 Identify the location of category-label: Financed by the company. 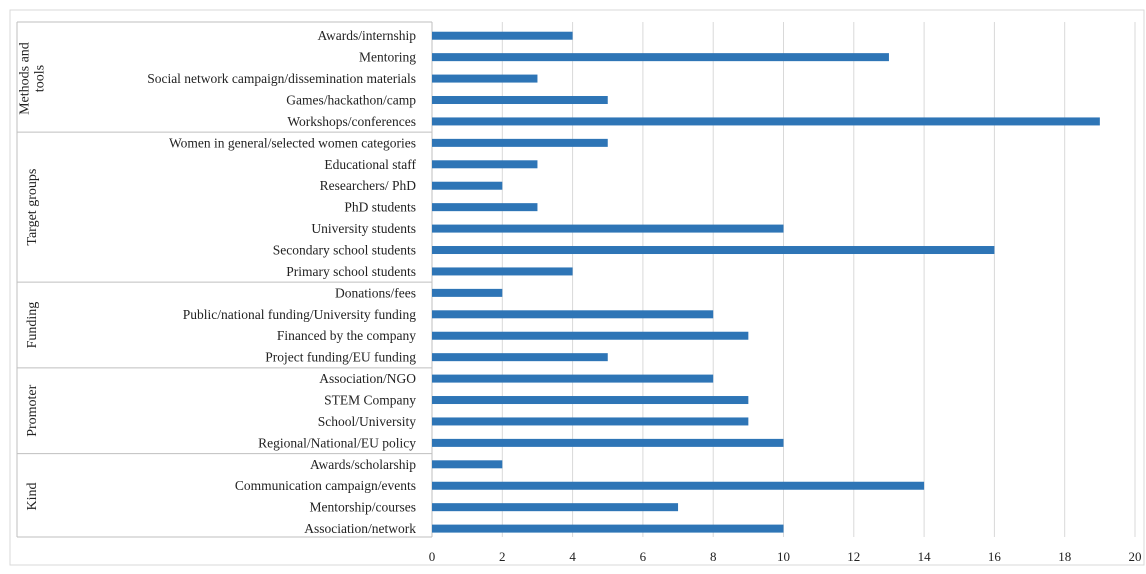
(346, 335).